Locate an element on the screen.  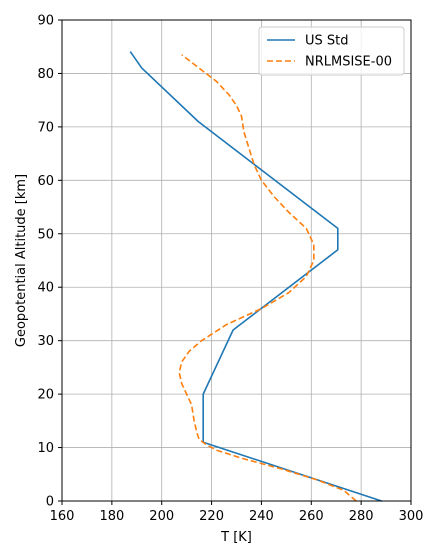
x-tick-label: 220 is located at coordinates (211, 516).